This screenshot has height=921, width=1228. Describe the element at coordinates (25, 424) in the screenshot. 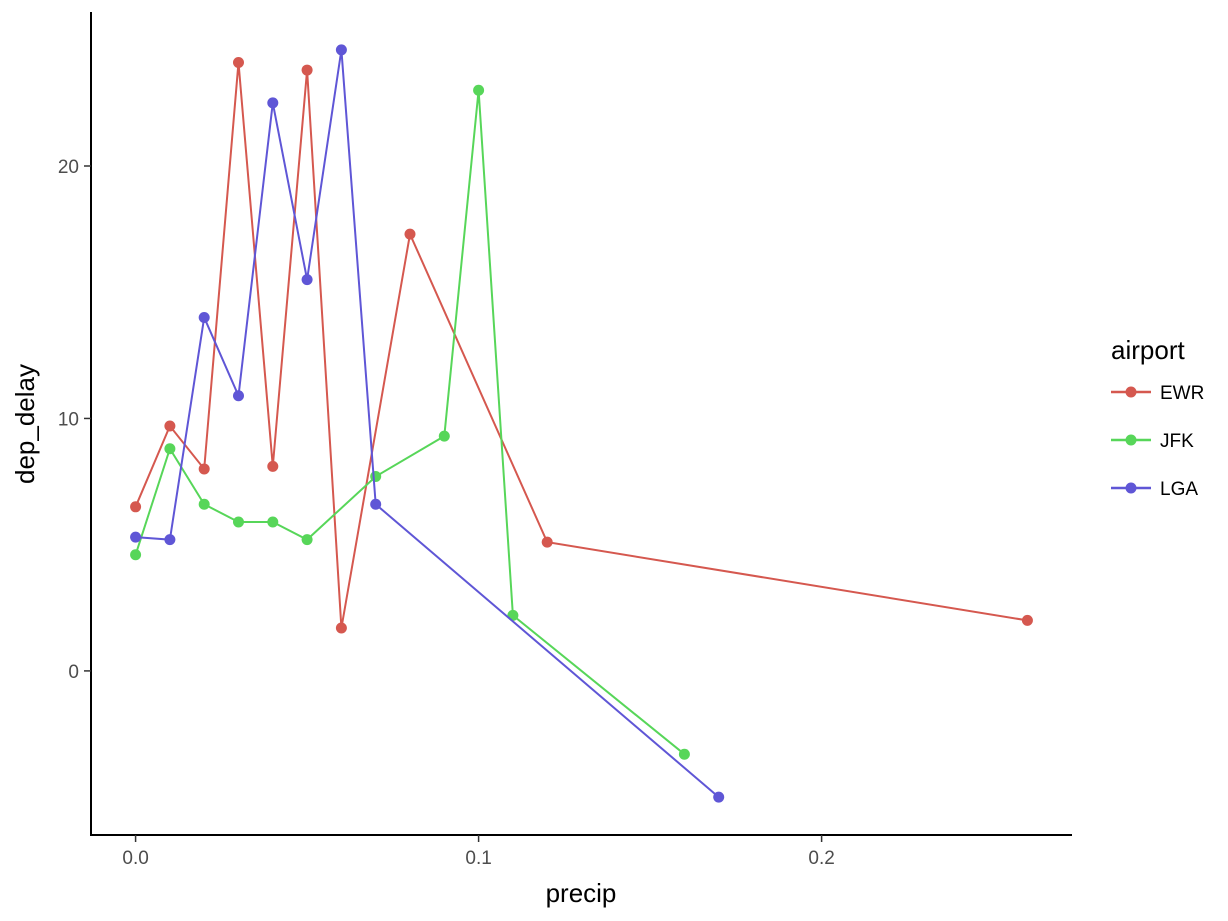

I see `y-axis-title: dep_delay` at that location.